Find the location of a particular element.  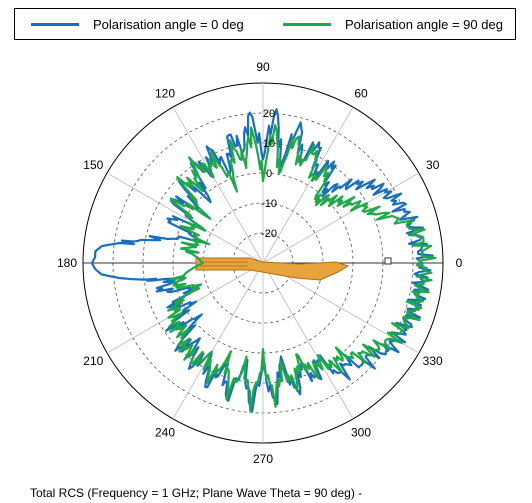

legend-swatch-0deg is located at coordinates (55, 24).